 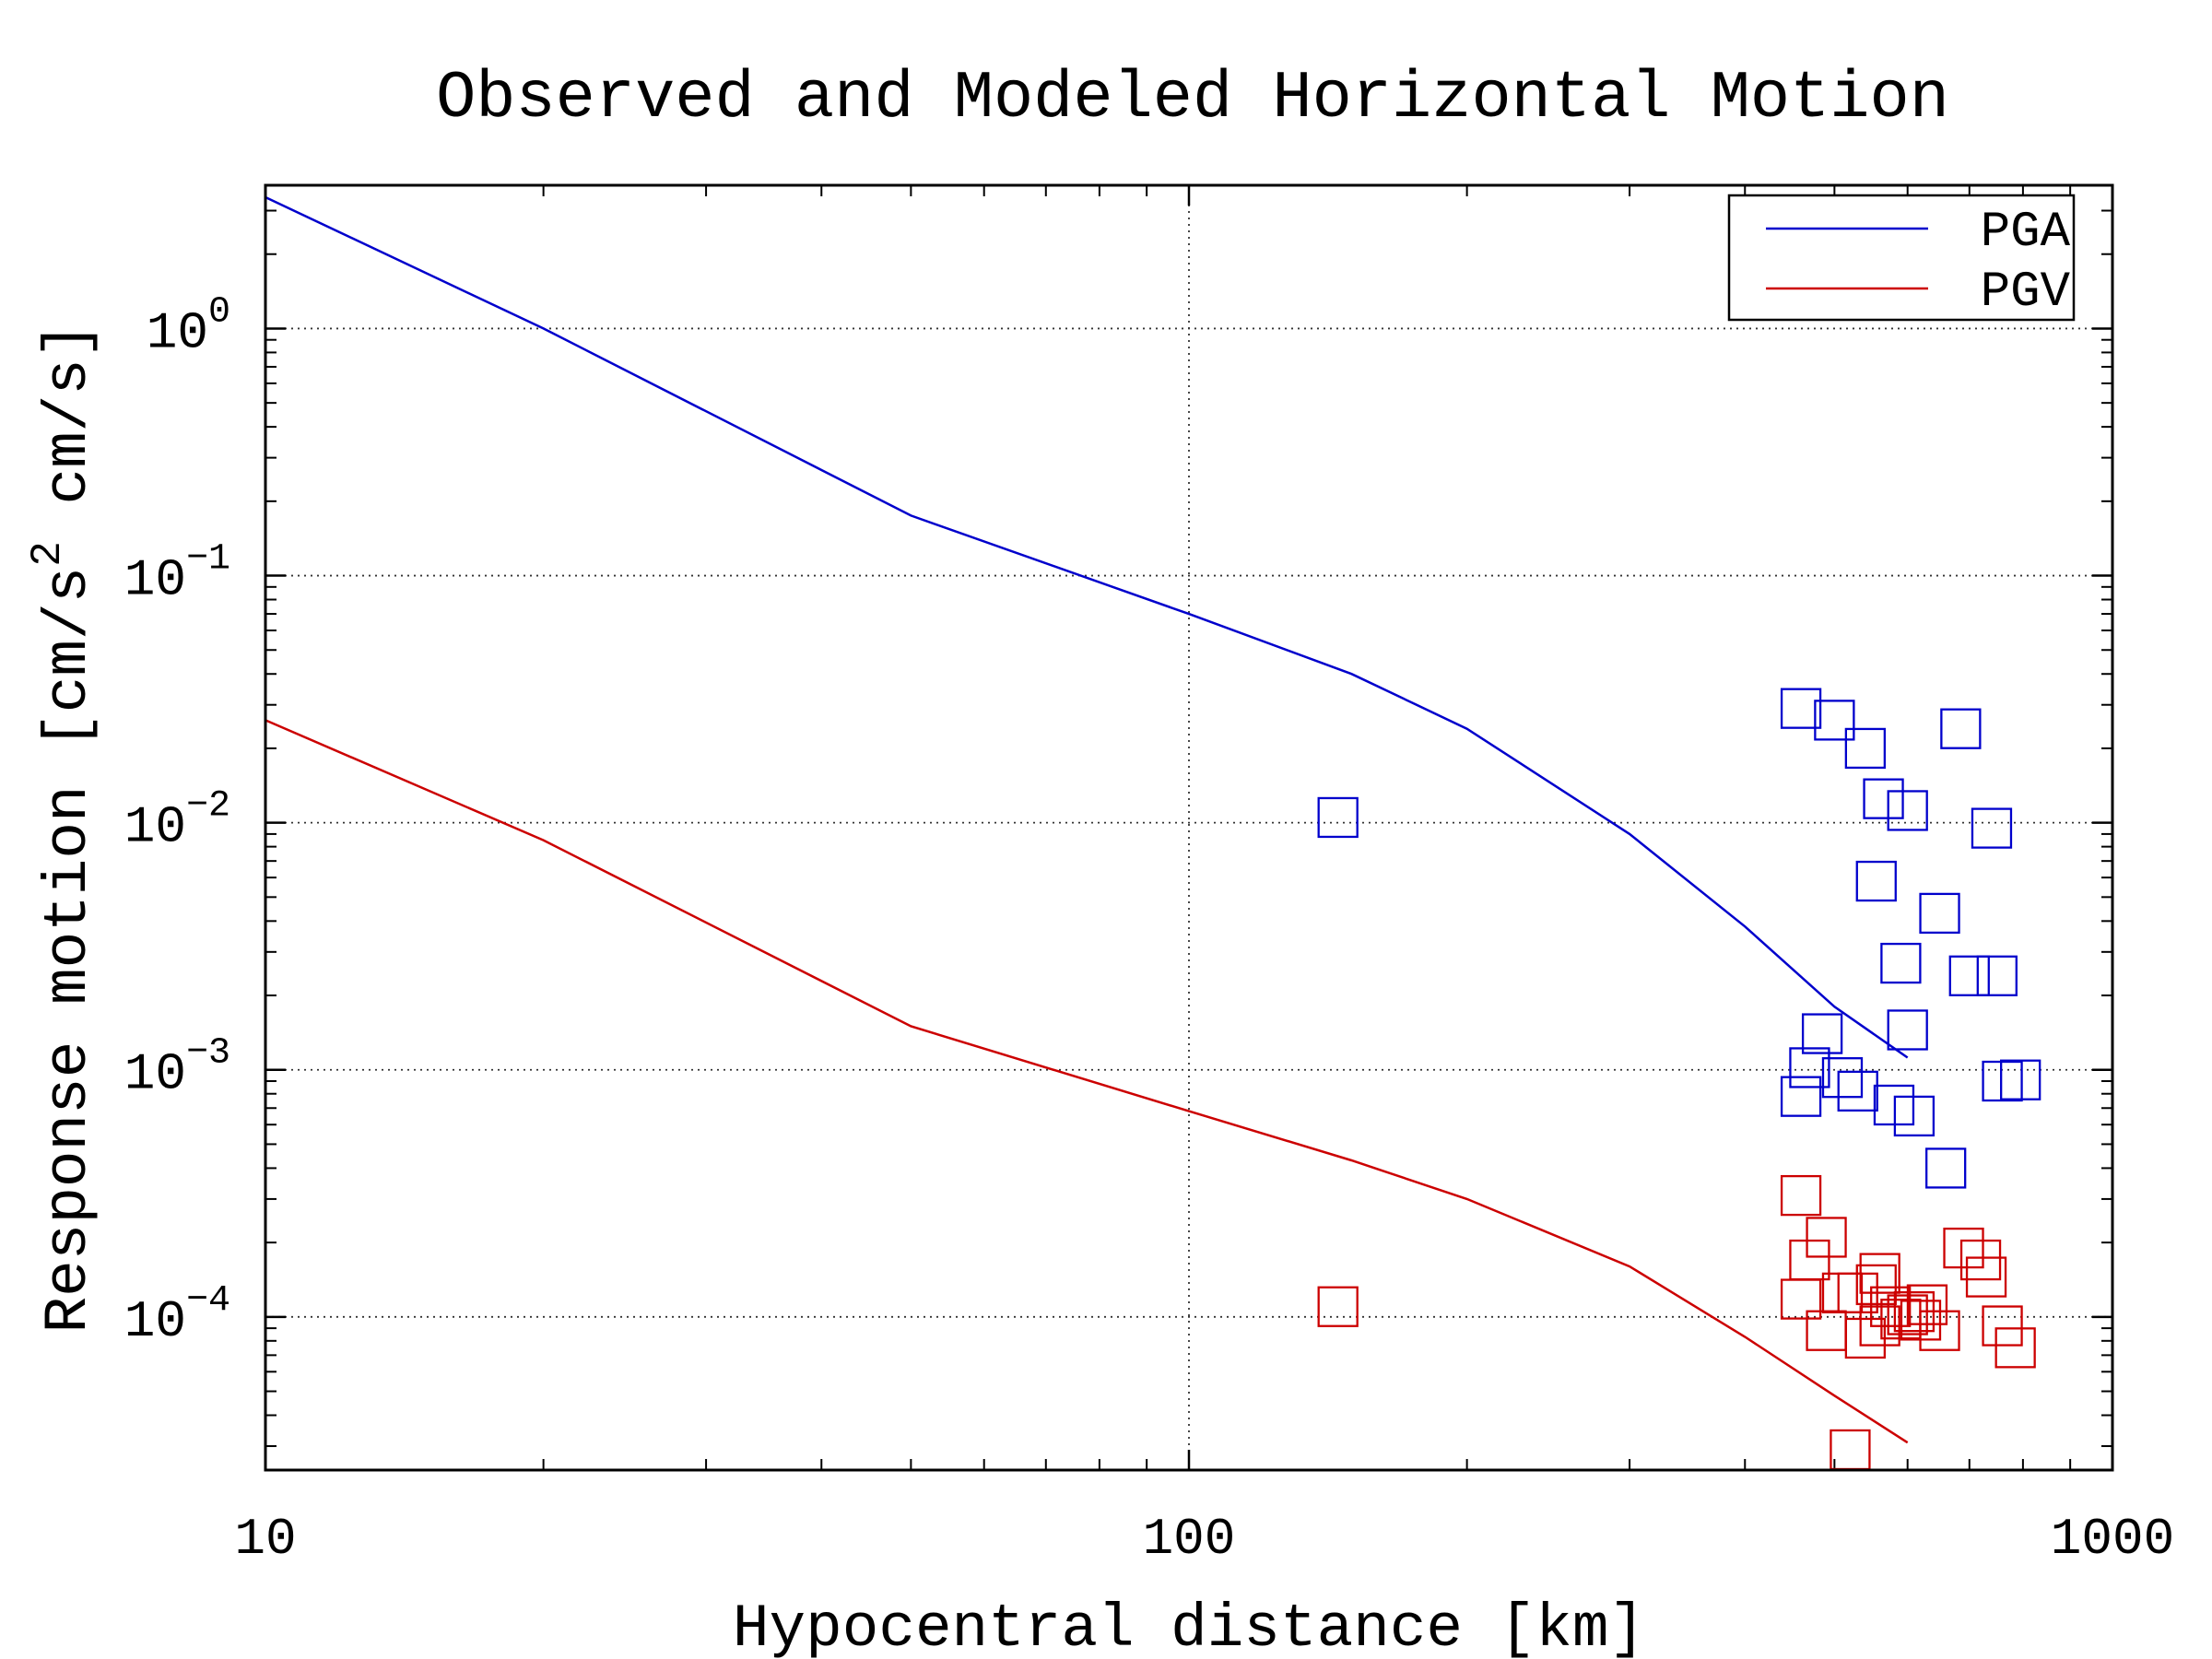 What do you see at coordinates (1192, 98) in the screenshot?
I see `chart-title: Observed and Modeled Horizontal Motion` at bounding box center [1192, 98].